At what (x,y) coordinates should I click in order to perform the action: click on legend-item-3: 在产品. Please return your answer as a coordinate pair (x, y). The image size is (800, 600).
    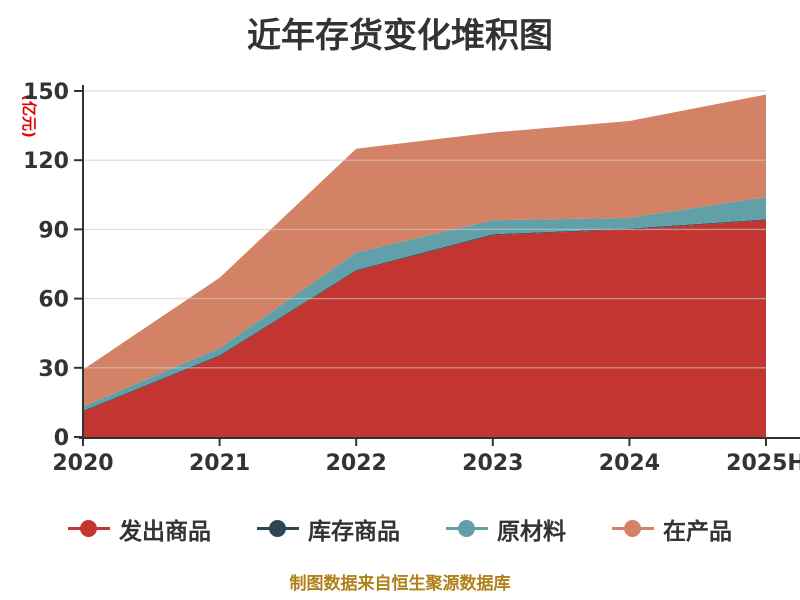
    Looking at the image, I should click on (672, 529).